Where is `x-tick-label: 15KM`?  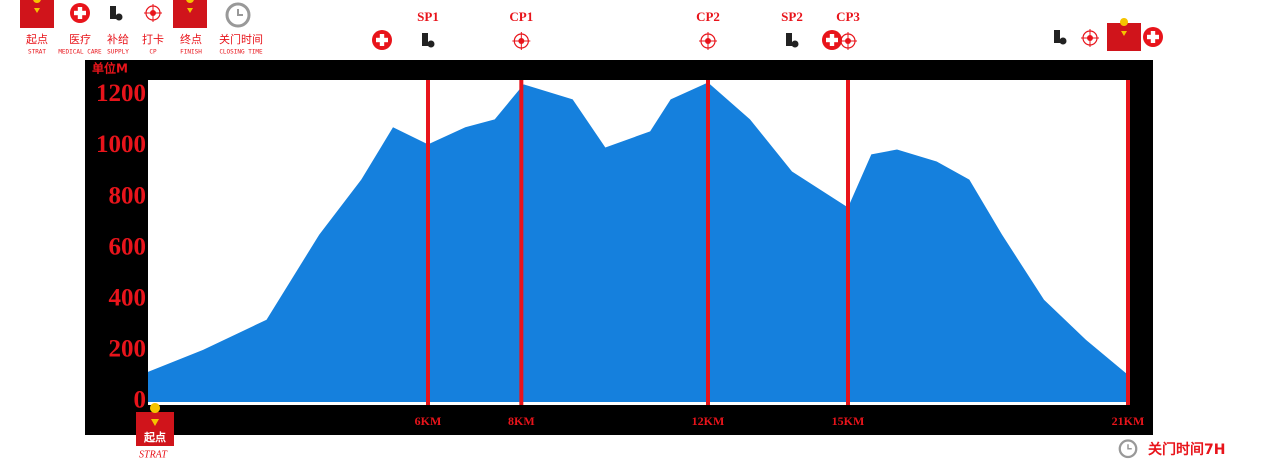 x-tick-label: 15KM is located at coordinates (848, 421).